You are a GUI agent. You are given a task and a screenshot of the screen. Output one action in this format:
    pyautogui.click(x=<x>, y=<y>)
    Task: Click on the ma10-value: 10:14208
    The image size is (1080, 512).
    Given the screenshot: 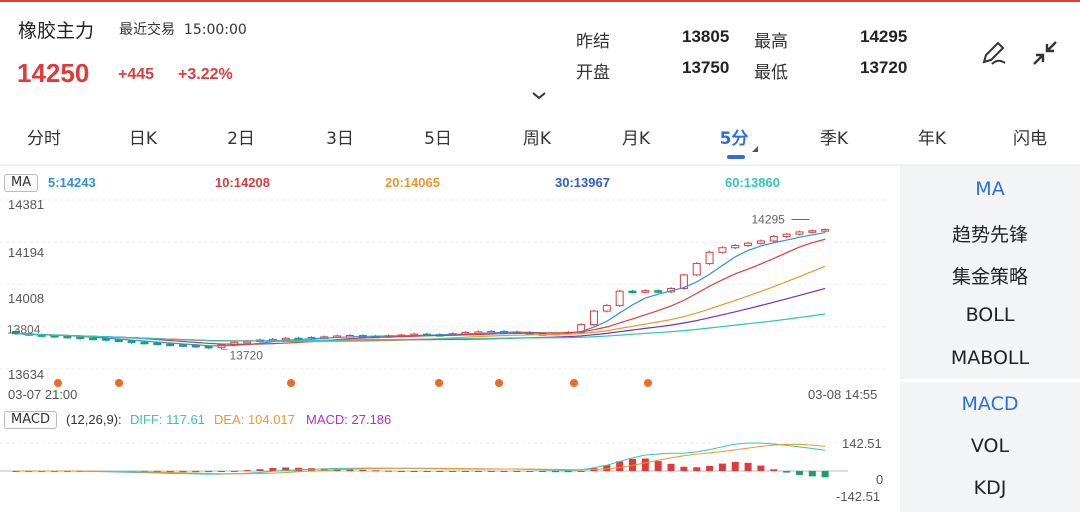 What is the action you would take?
    pyautogui.click(x=242, y=182)
    